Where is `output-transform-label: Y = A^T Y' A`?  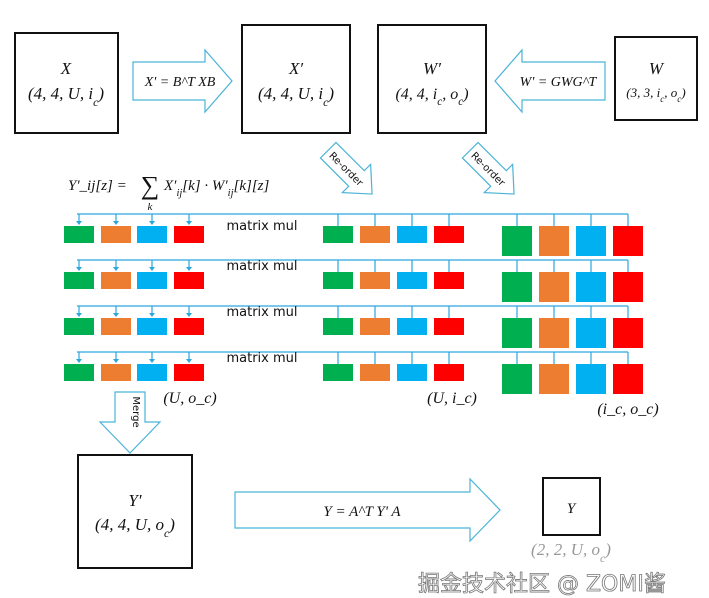
output-transform-label: Y = A^T Y' A is located at coordinates (362, 512).